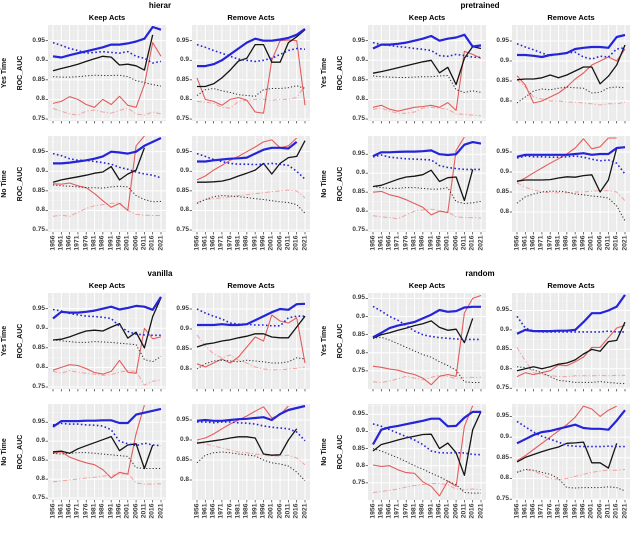 This screenshot has height=535, width=640. Describe the element at coordinates (425, 453) in the screenshot. I see `panel-random-keep-acts-no-time` at that location.